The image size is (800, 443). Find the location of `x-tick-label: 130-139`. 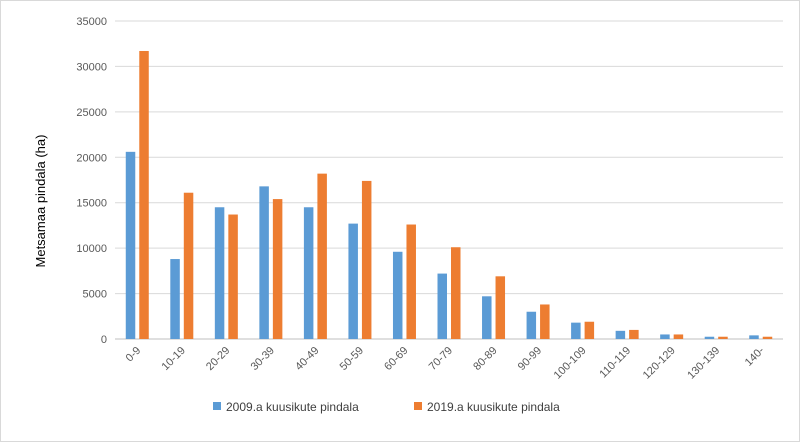

x-tick-label: 130-139 is located at coordinates (703, 363).